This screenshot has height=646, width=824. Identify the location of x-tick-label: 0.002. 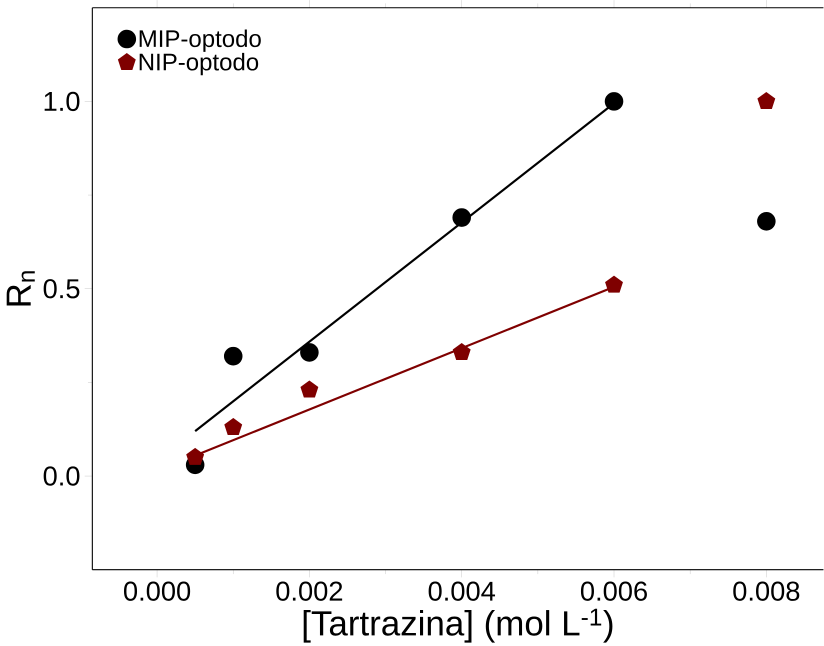
(309, 591).